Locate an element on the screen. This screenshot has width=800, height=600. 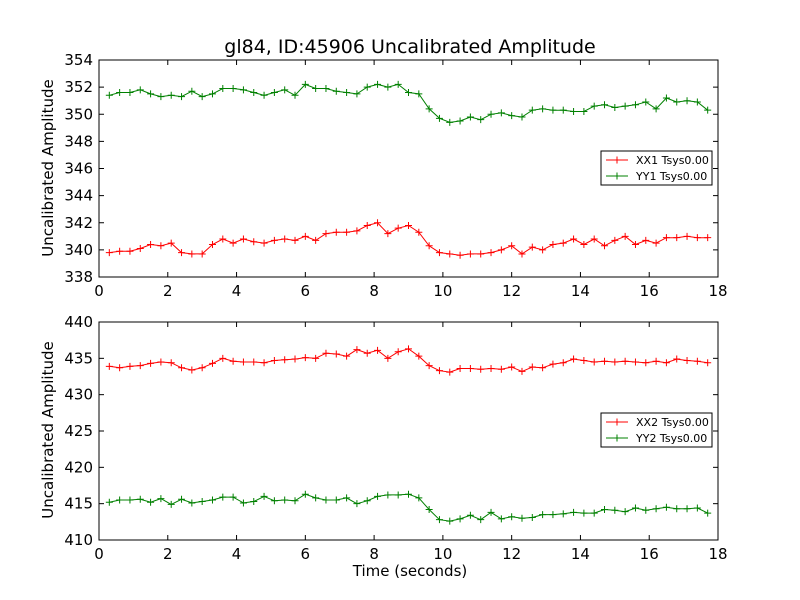
bottom-y-tick-label: 410 is located at coordinates (78, 540).